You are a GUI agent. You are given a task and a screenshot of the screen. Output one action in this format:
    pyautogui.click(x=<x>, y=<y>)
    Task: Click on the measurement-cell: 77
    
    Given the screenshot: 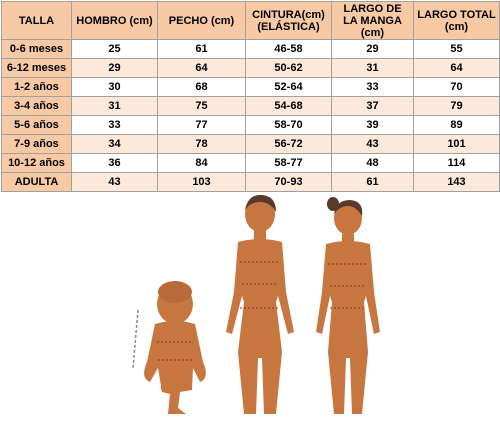 What is the action you would take?
    pyautogui.click(x=201, y=125)
    